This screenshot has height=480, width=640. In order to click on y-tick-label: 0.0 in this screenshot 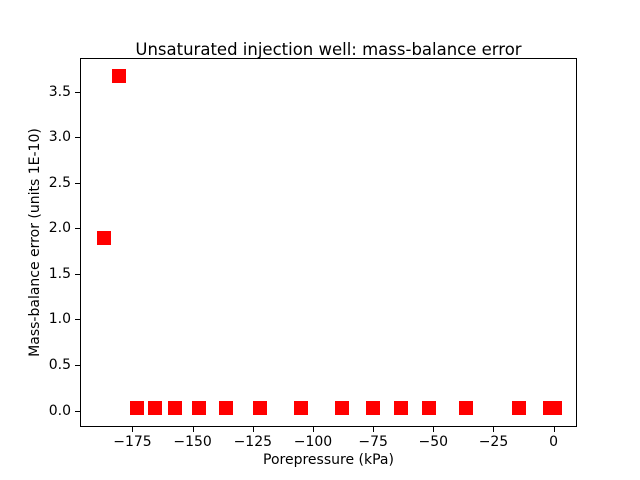, I will do `click(59, 410)`.